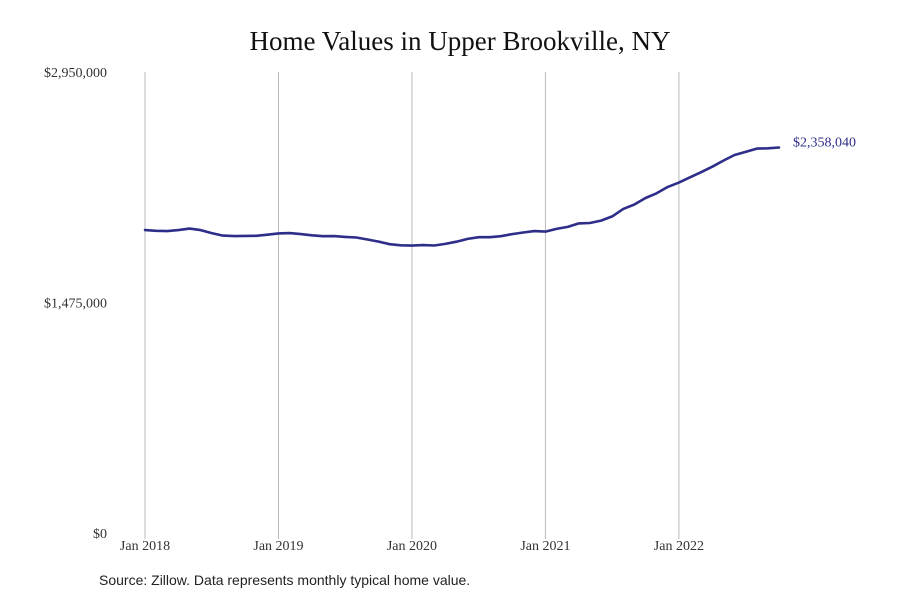 This screenshot has width=900, height=600. What do you see at coordinates (462, 196) in the screenshot?
I see `series-line` at bounding box center [462, 196].